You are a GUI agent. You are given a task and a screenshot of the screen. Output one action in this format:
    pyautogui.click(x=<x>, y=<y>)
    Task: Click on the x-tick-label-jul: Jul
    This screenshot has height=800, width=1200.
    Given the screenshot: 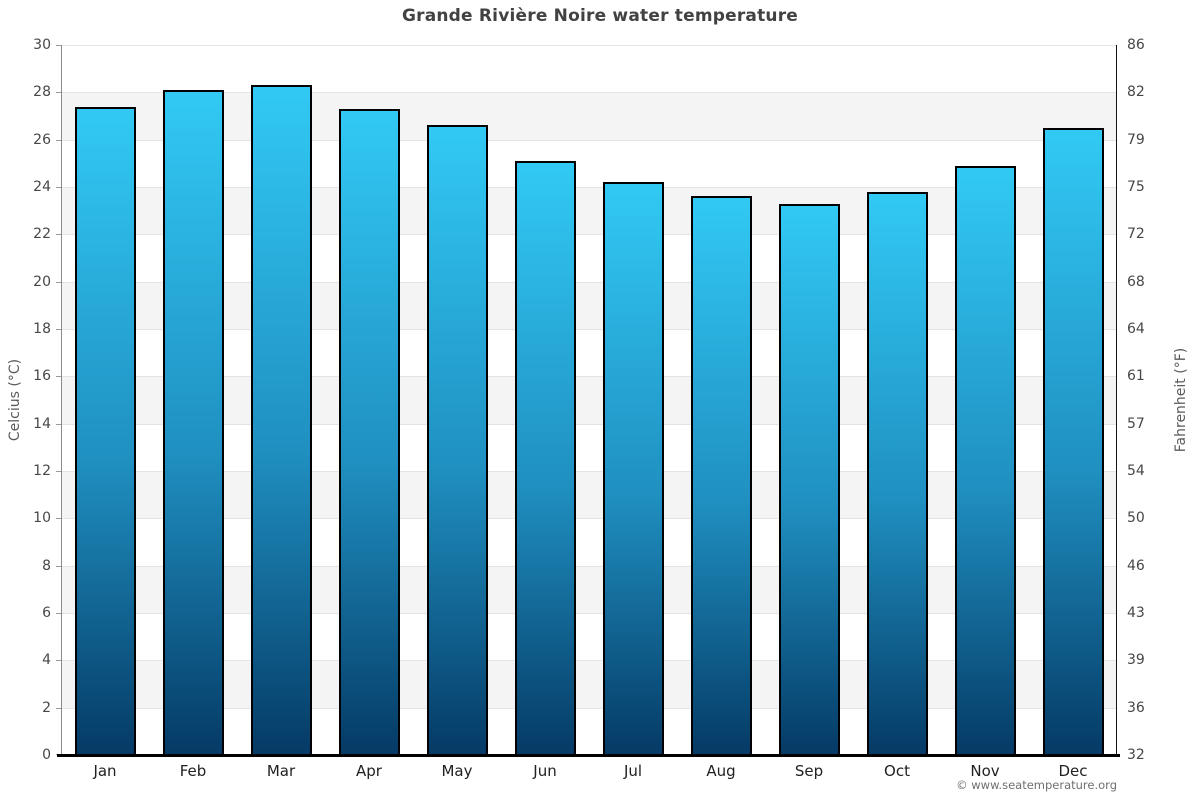 What is the action you would take?
    pyautogui.click(x=633, y=771)
    